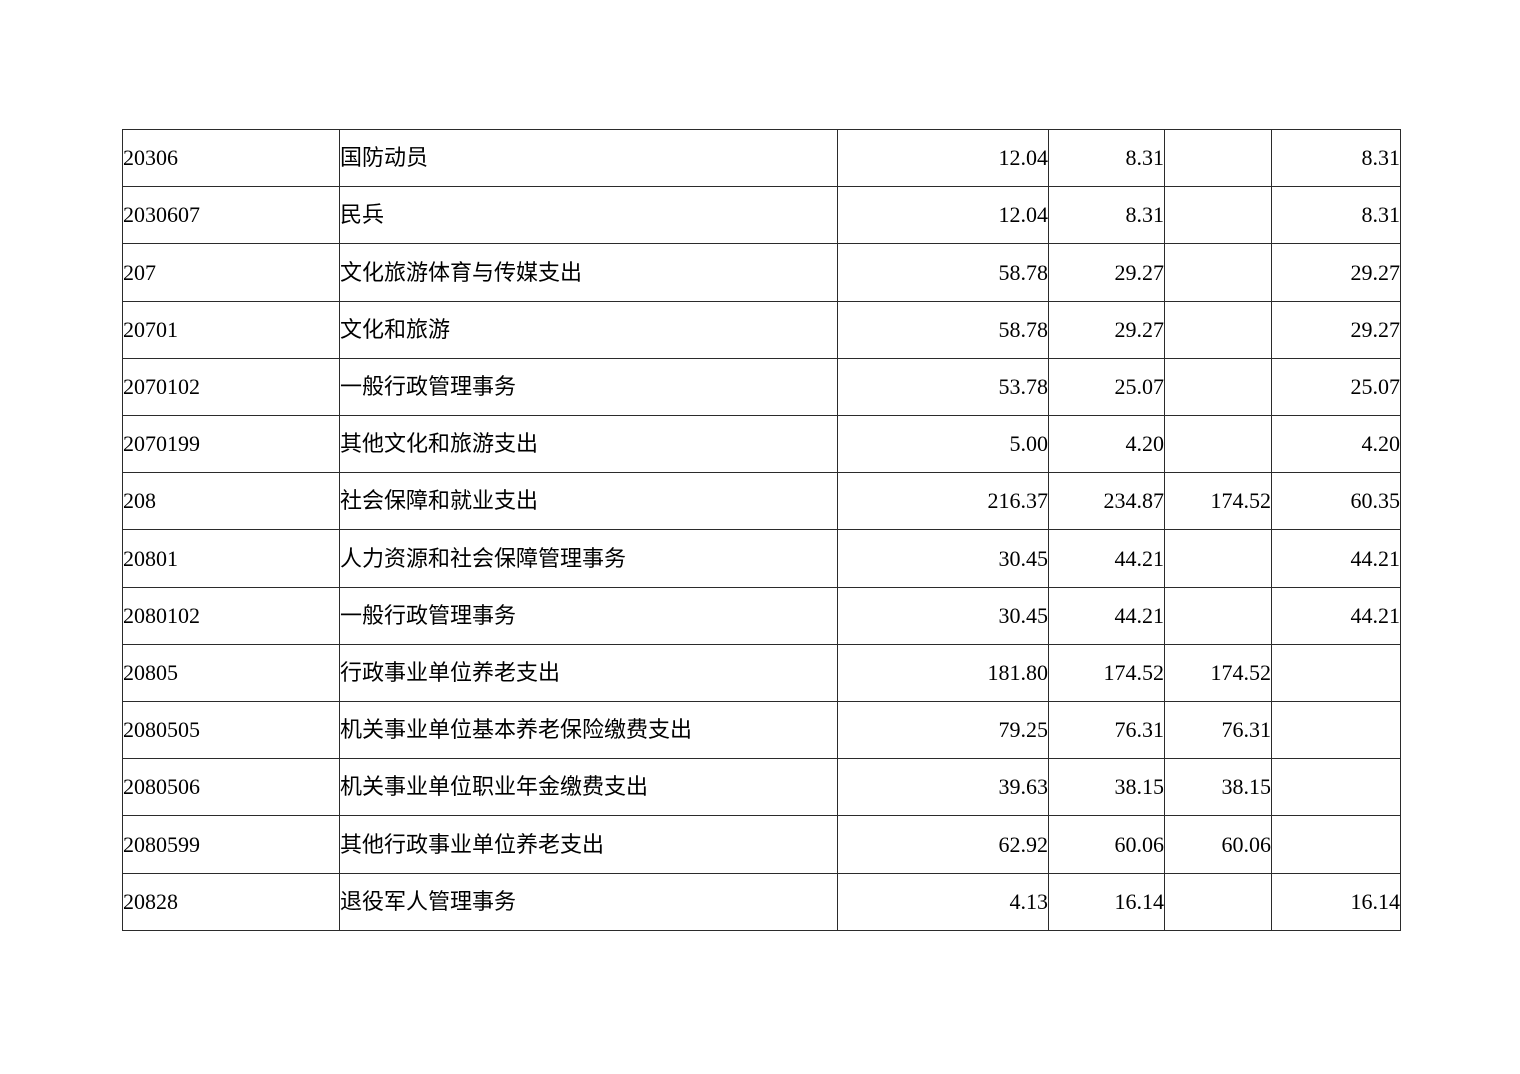 The height and width of the screenshot is (1074, 1520). I want to click on table-row: 20801 人力资源和社会保障管理事务 30.45 44.21 44.21, so click(761, 558).